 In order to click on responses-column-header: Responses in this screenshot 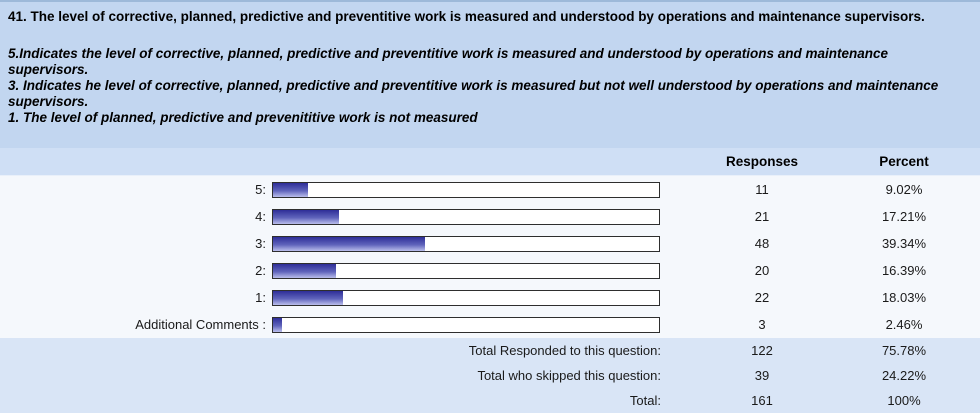, I will do `click(762, 161)`.